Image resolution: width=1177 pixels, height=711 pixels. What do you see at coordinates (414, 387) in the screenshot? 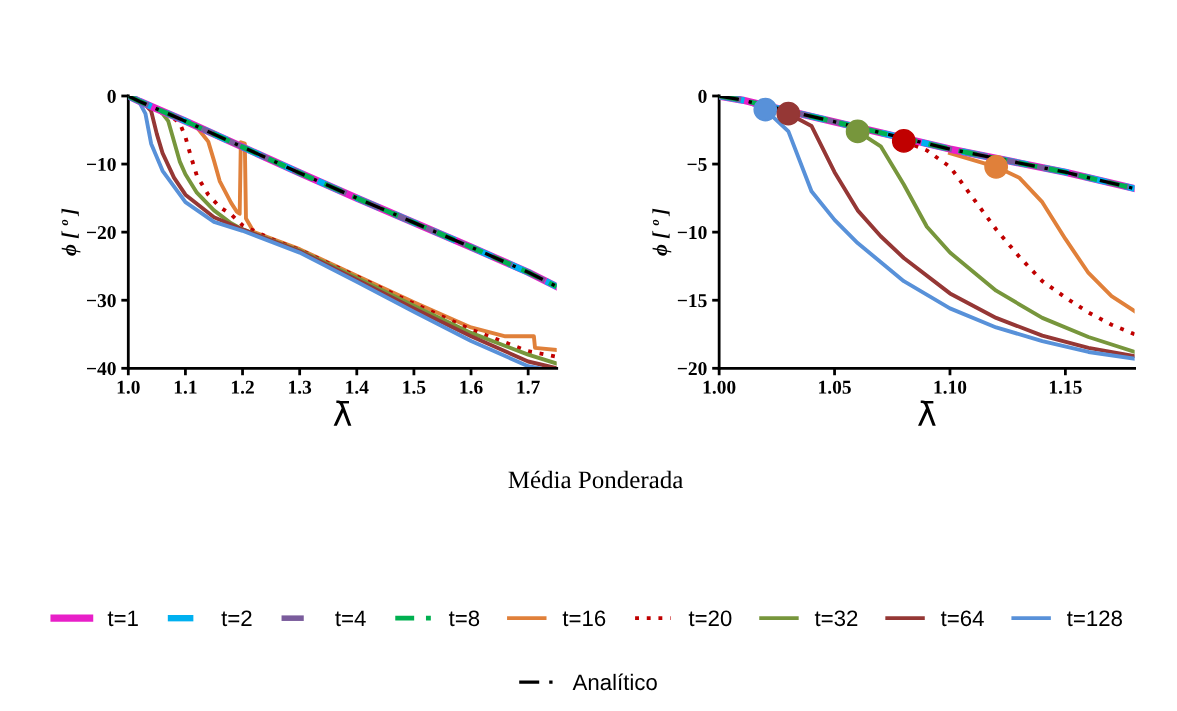
I see `x-tick-label: 1.5` at bounding box center [414, 387].